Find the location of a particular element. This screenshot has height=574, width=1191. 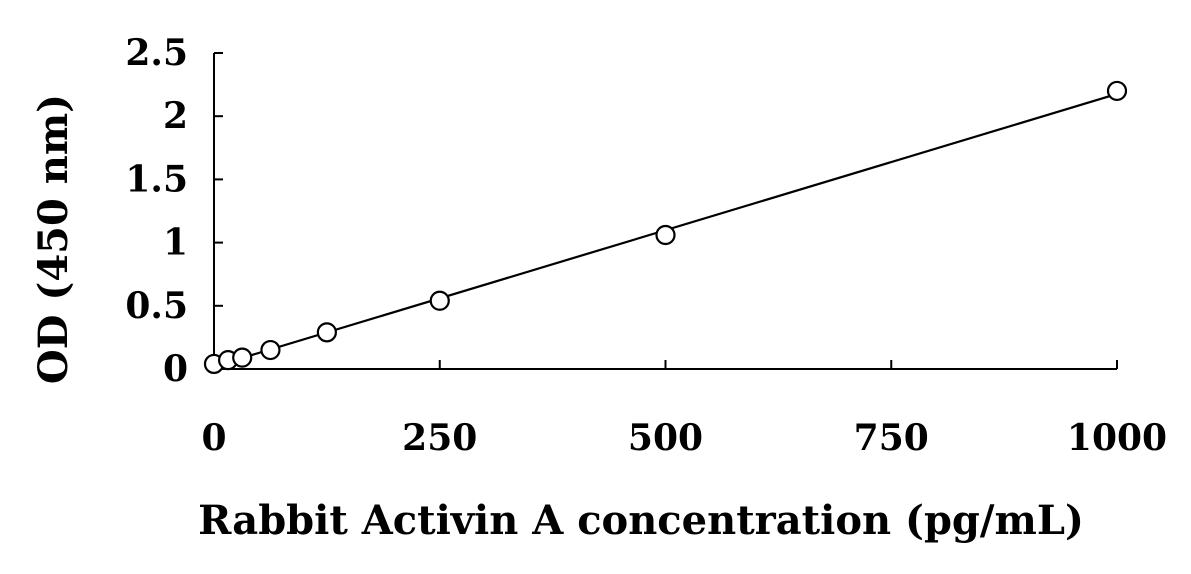

y-tick-label: 2.5 is located at coordinates (156, 53).